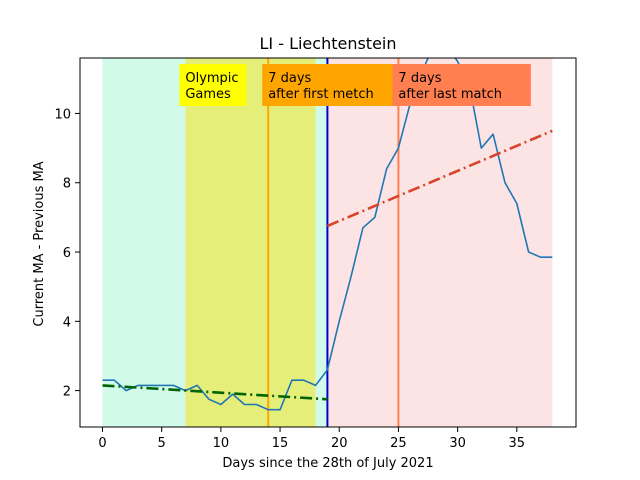 This screenshot has height=480, width=640. What do you see at coordinates (280, 443) in the screenshot?
I see `x-tick-label: 15` at bounding box center [280, 443].